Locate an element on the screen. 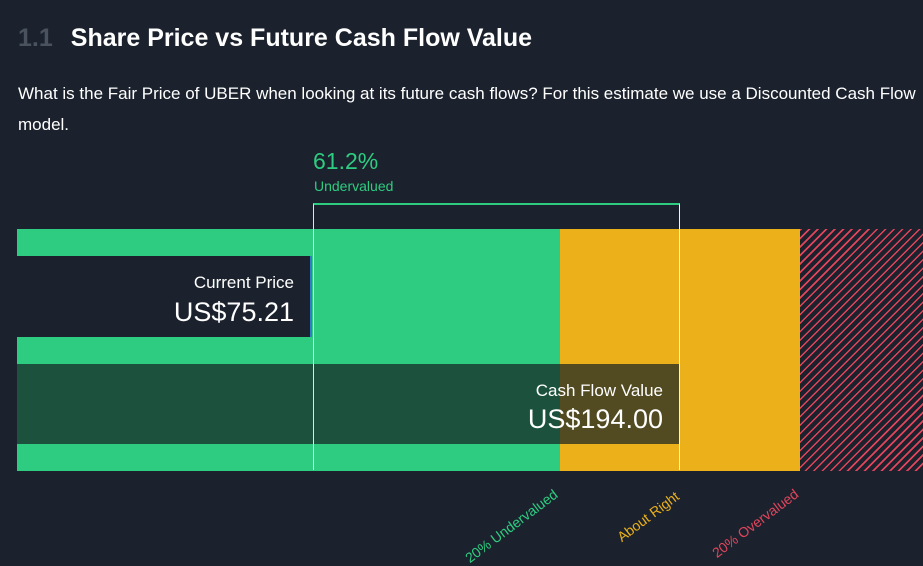  section-title: Share Price vs Future Cash Flow Value is located at coordinates (301, 38).